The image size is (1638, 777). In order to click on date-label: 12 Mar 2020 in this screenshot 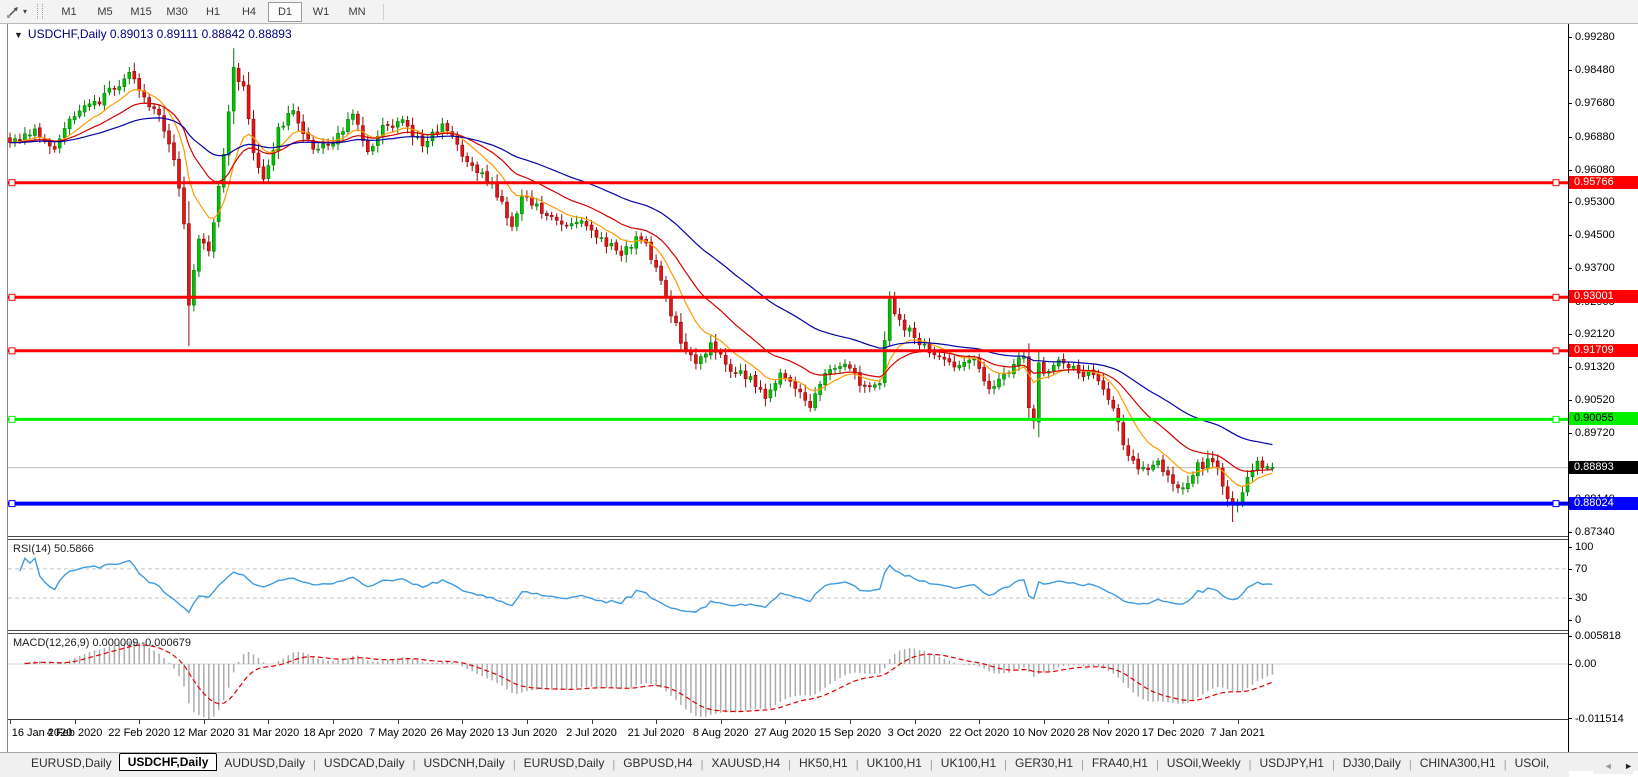, I will do `click(203, 733)`.